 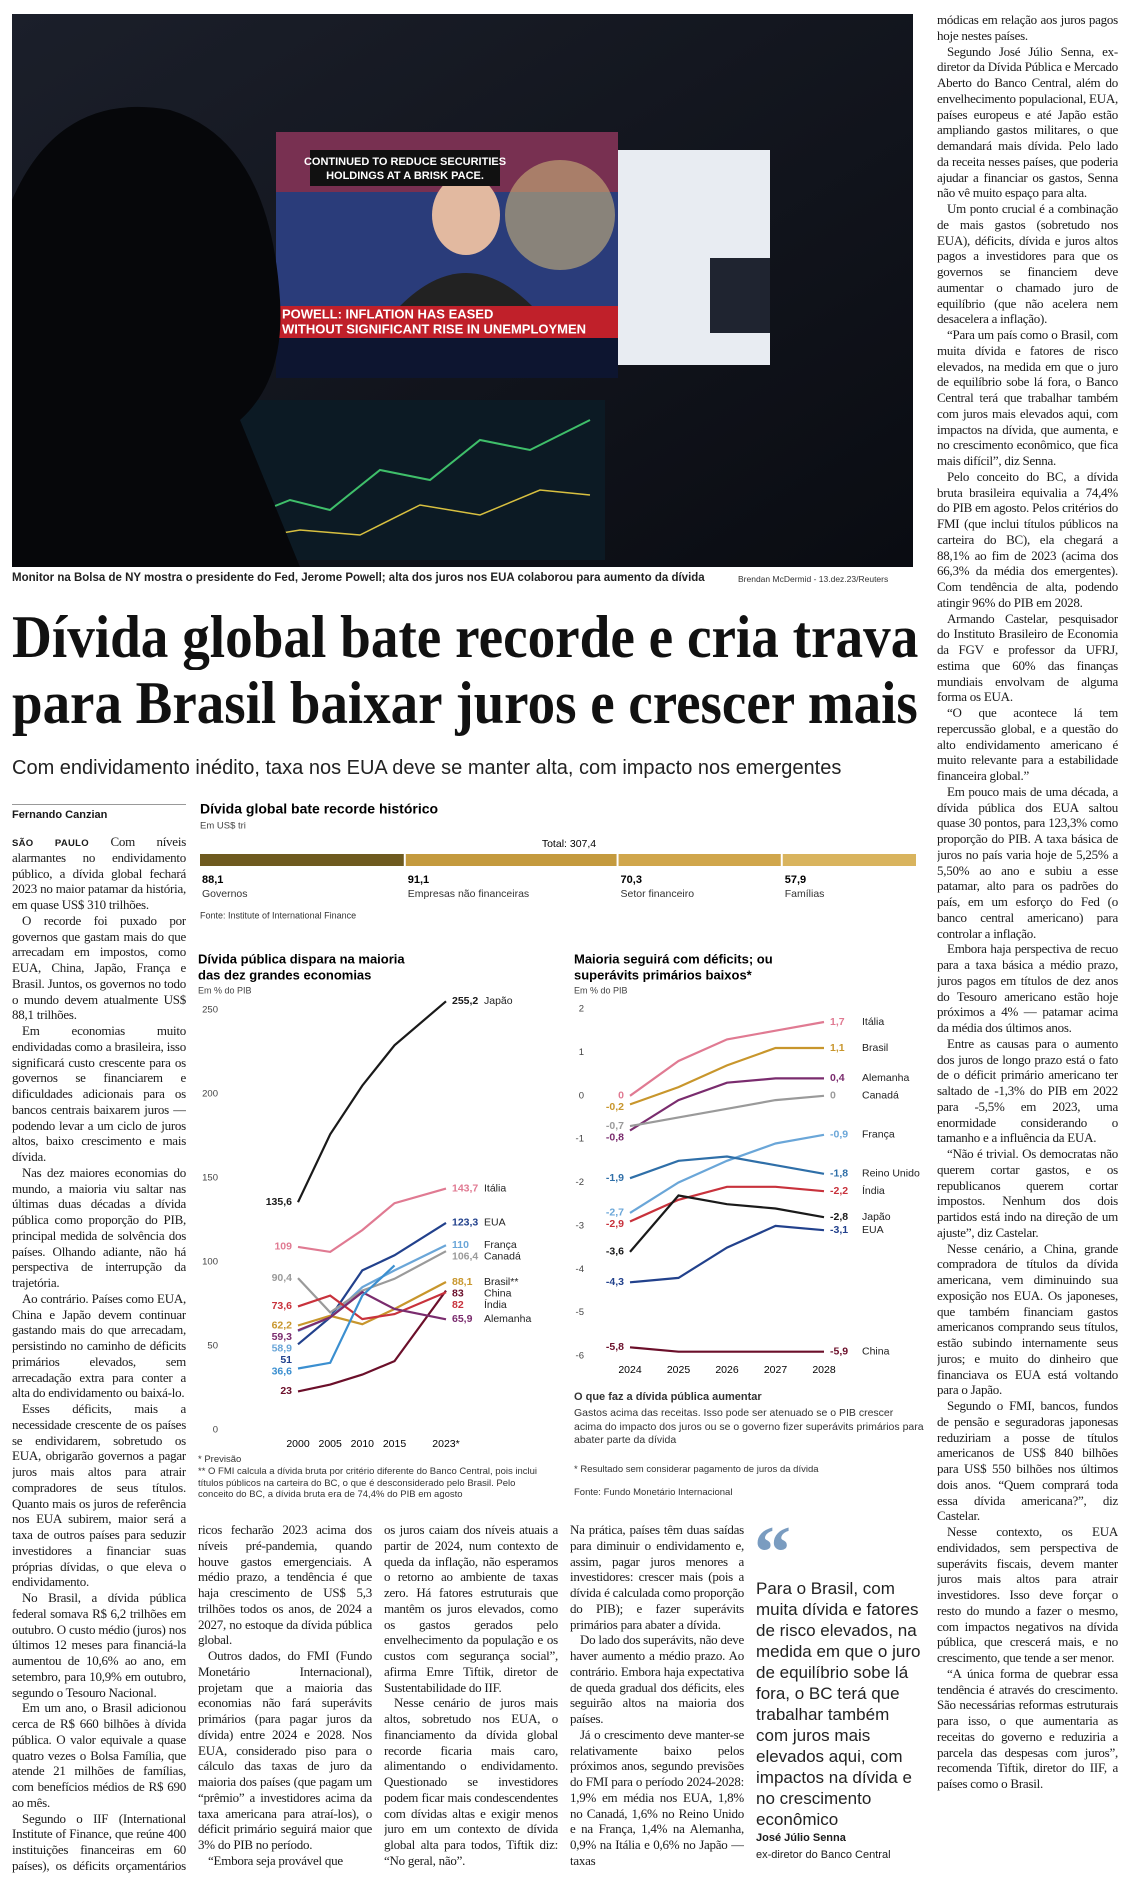 I want to click on quote-mark: “, so click(x=772, y=1553).